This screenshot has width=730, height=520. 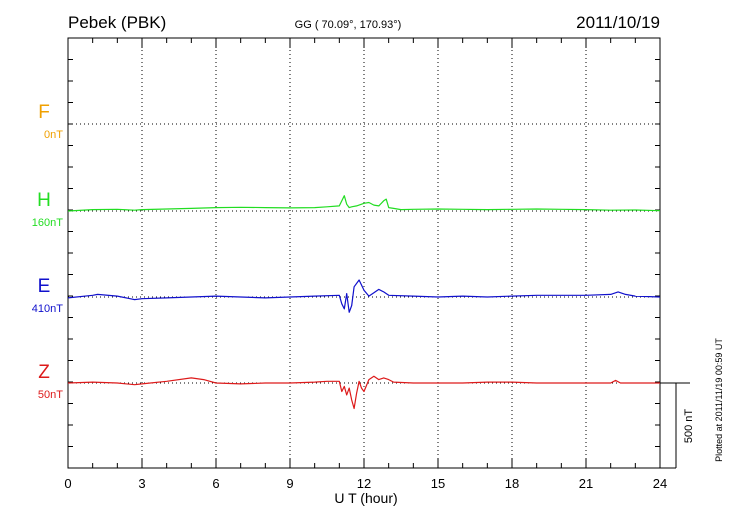 I want to click on x-tick-label: 12, so click(x=364, y=483).